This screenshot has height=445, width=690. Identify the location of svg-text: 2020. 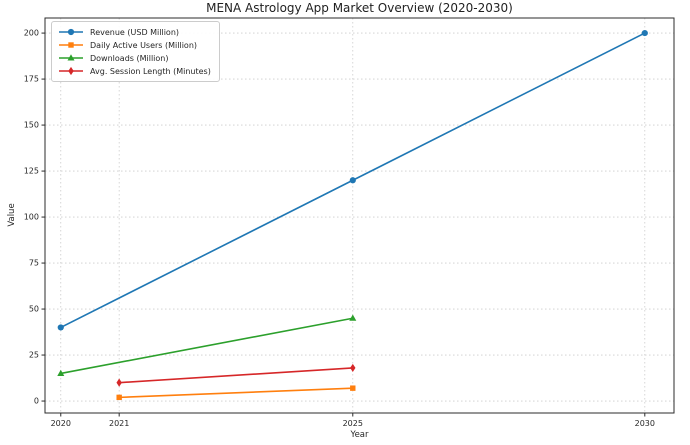
(61, 423).